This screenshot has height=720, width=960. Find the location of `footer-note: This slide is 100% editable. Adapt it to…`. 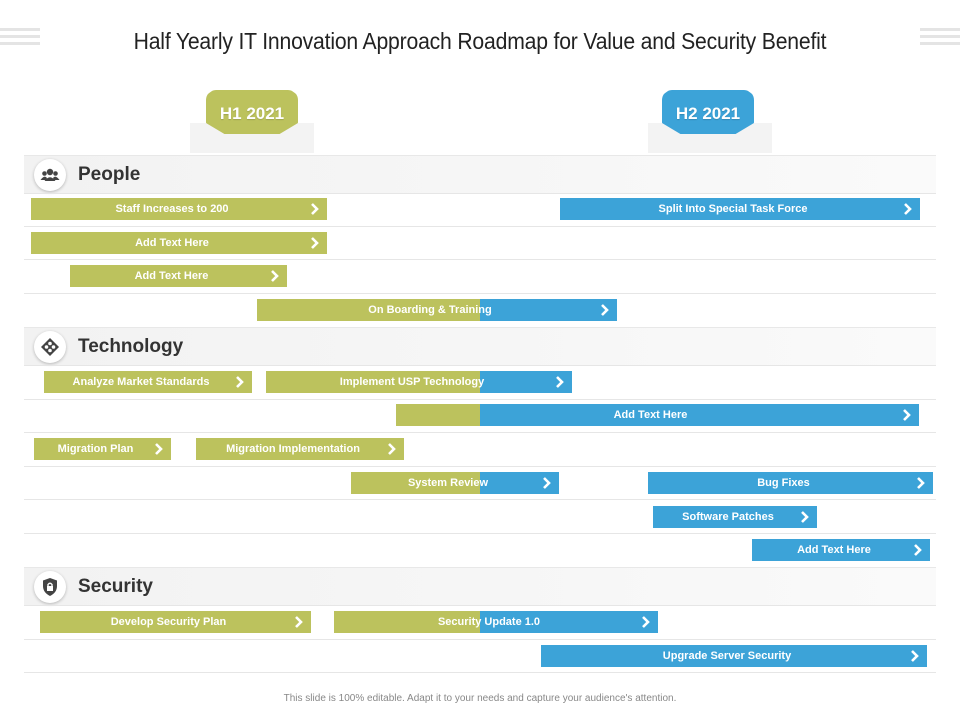

footer-note: This slide is 100% editable. Adapt it to… is located at coordinates (480, 698).